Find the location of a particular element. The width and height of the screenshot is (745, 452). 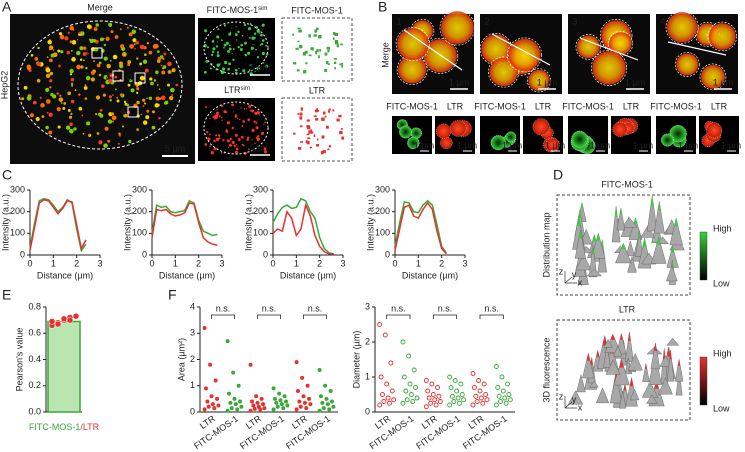

roi-number: 2 is located at coordinates (486, 21).